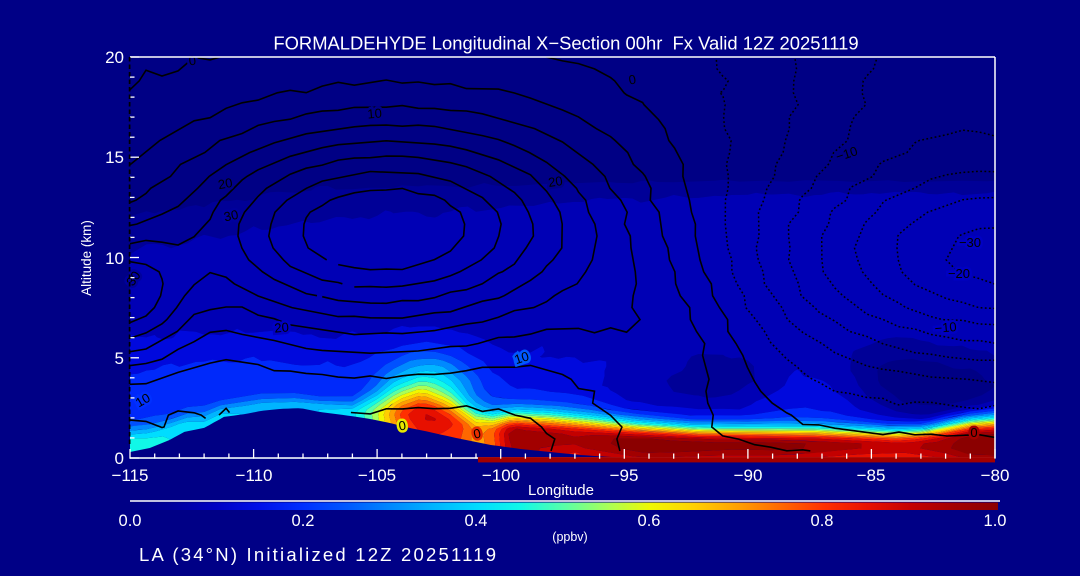 This screenshot has width=1080, height=576. Describe the element at coordinates (995, 521) in the screenshot. I see `svg-text: 1.0` at that location.